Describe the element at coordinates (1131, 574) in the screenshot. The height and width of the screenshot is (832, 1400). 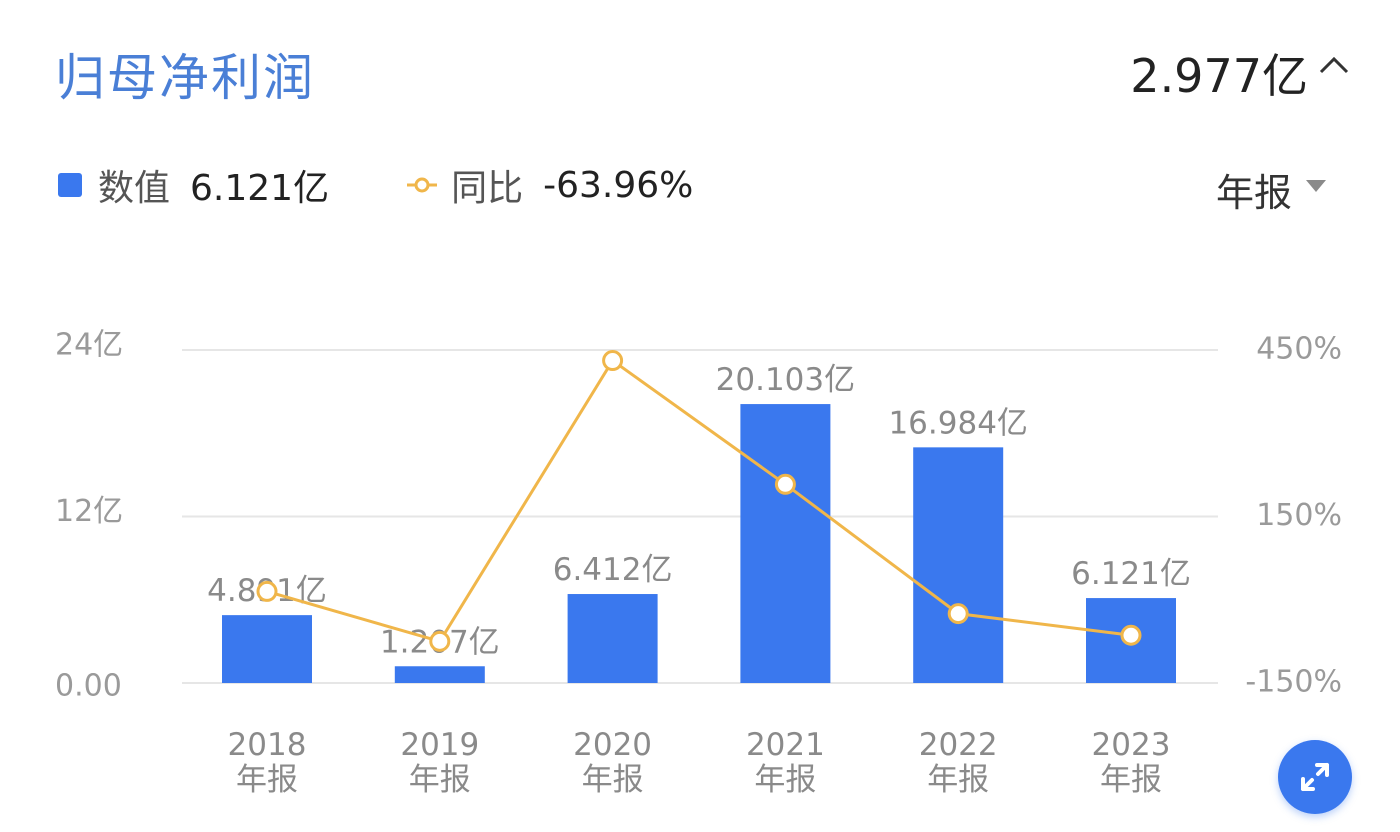
I see `bar-data-label: 6.121亿` at that location.